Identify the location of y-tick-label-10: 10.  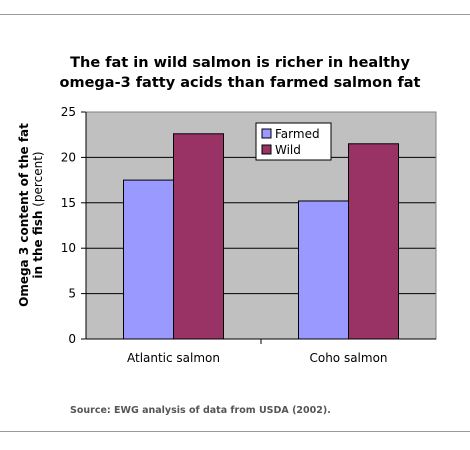
(68, 248).